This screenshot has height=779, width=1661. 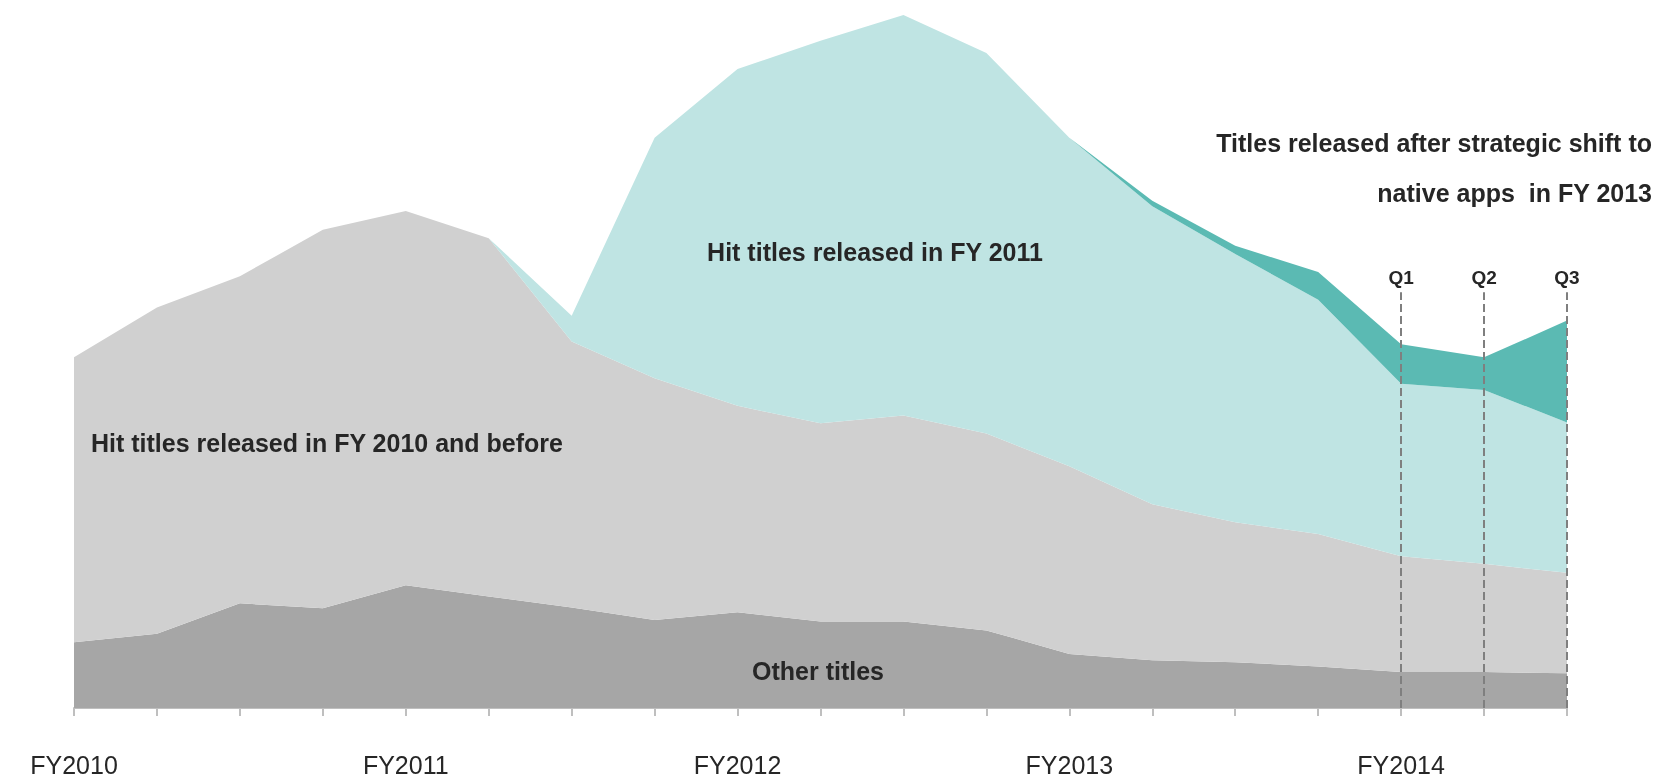 I want to click on x-tick-label: FY2014, so click(x=1401, y=764).